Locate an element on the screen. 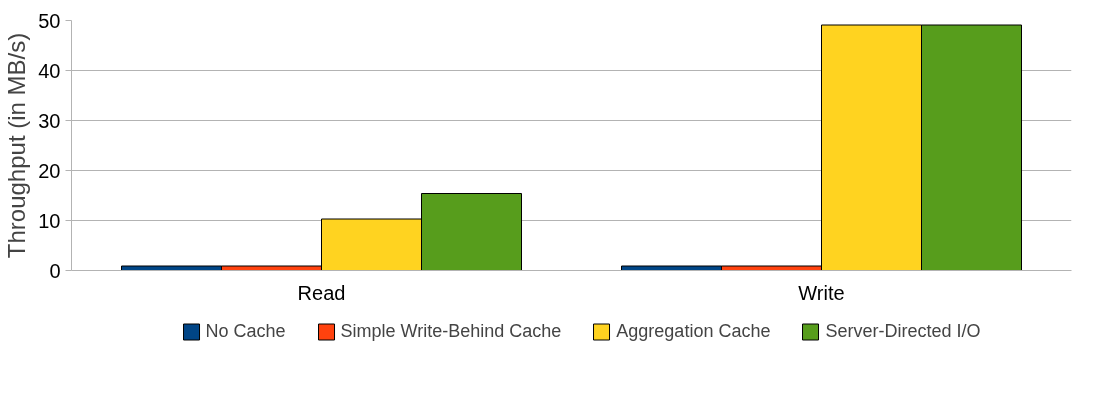  y-tick-label: 30 is located at coordinates (49, 120).